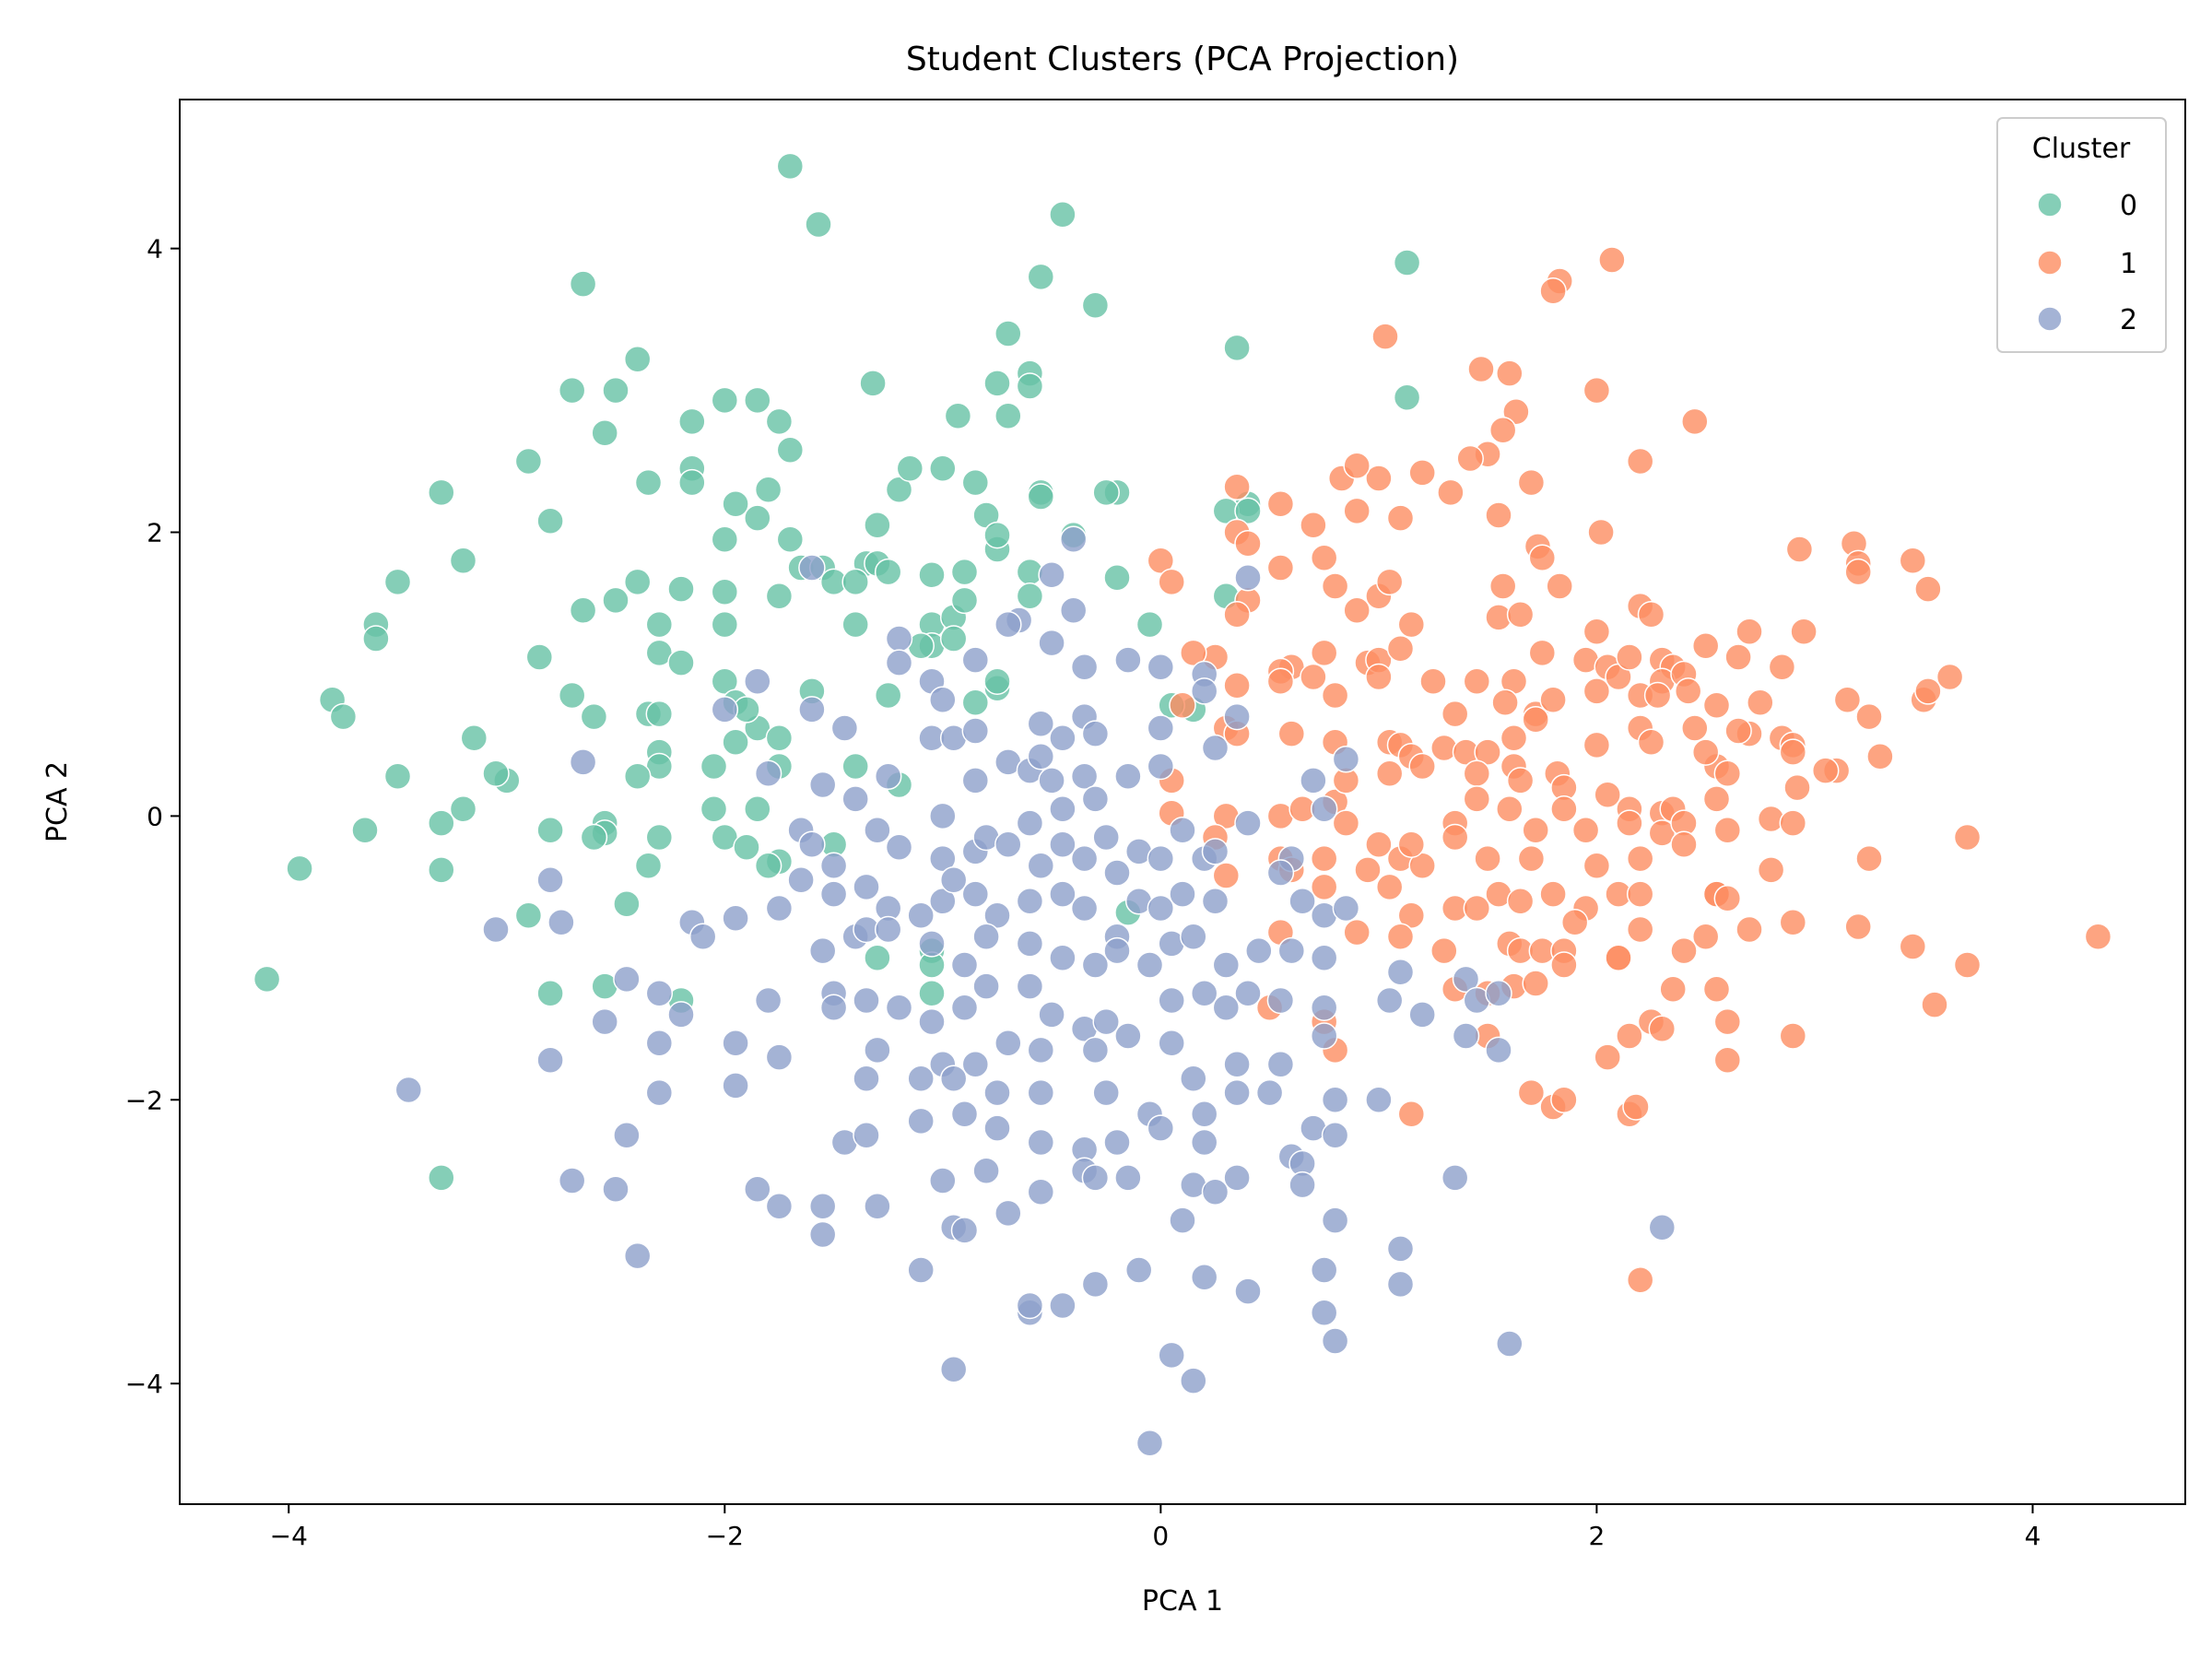 Image resolution: width=2212 pixels, height=1659 pixels. What do you see at coordinates (1160, 1536) in the screenshot?
I see `x-tick-label: 0` at bounding box center [1160, 1536].